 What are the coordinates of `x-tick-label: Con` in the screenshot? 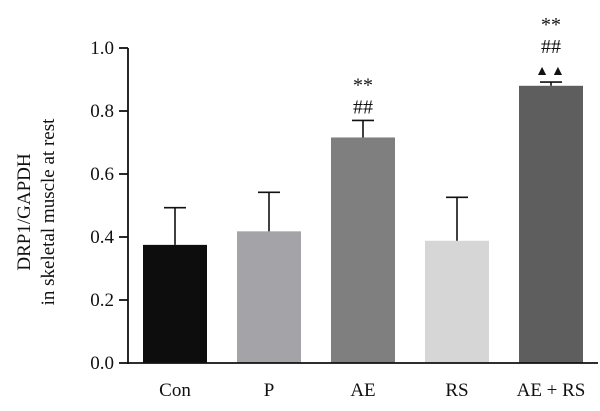 It's located at (175, 390).